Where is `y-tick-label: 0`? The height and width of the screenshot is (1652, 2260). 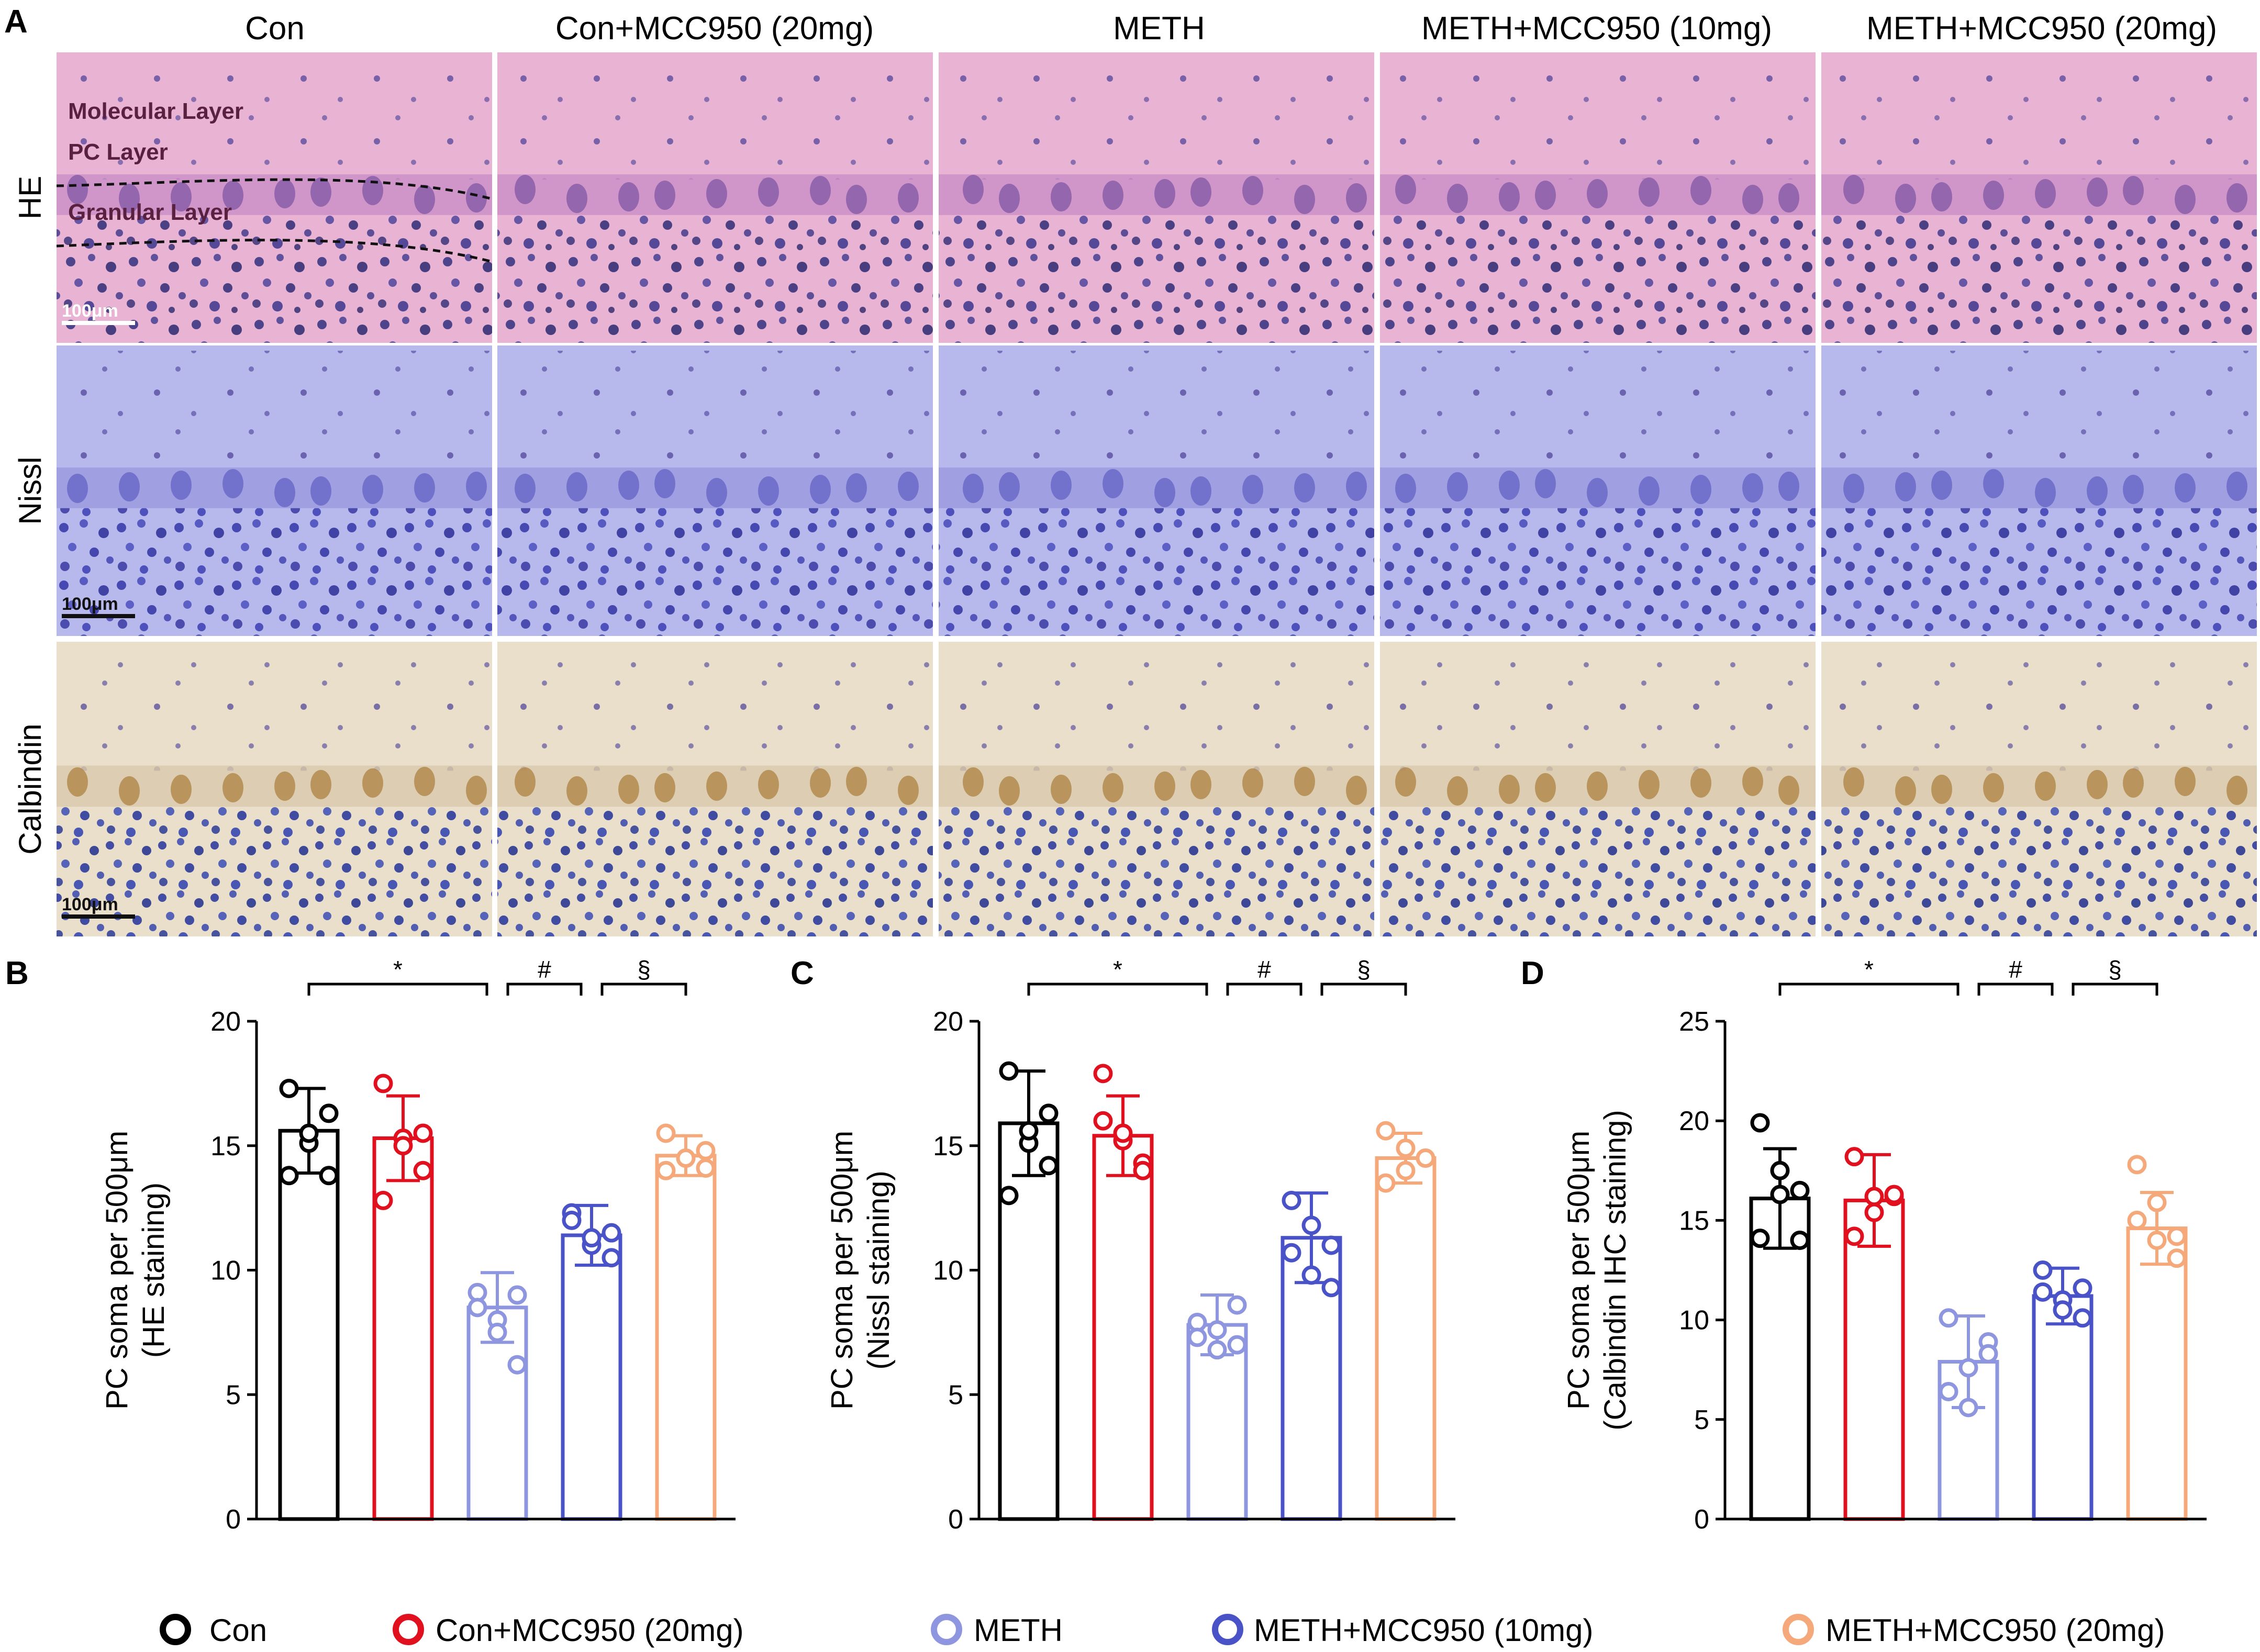 y-tick-label: 0 is located at coordinates (1701, 1519).